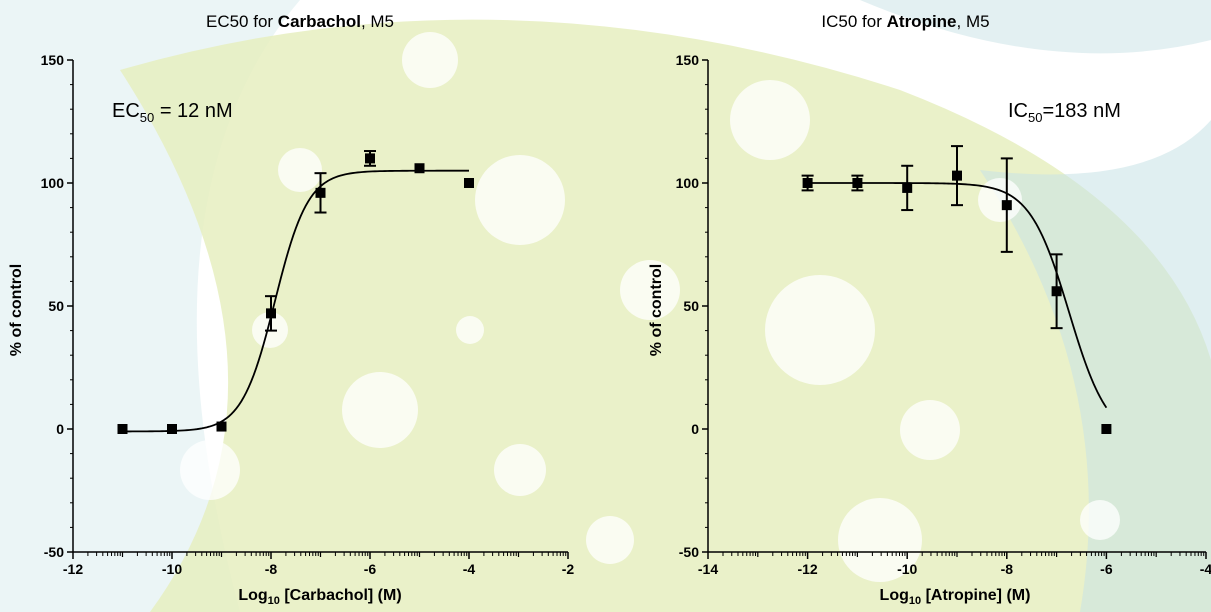  I want to click on annotation-value: = 12 nM, so click(193, 111).